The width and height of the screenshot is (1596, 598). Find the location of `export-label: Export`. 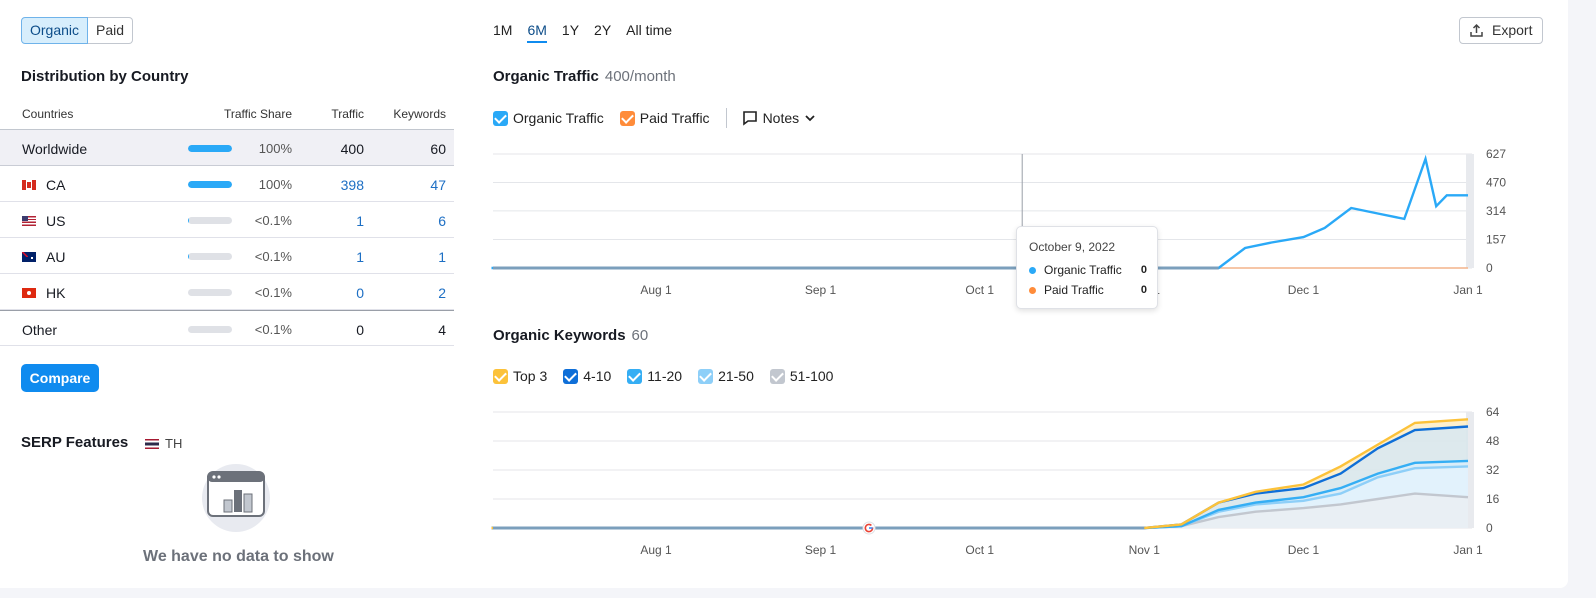

export-label: Export is located at coordinates (1512, 30).